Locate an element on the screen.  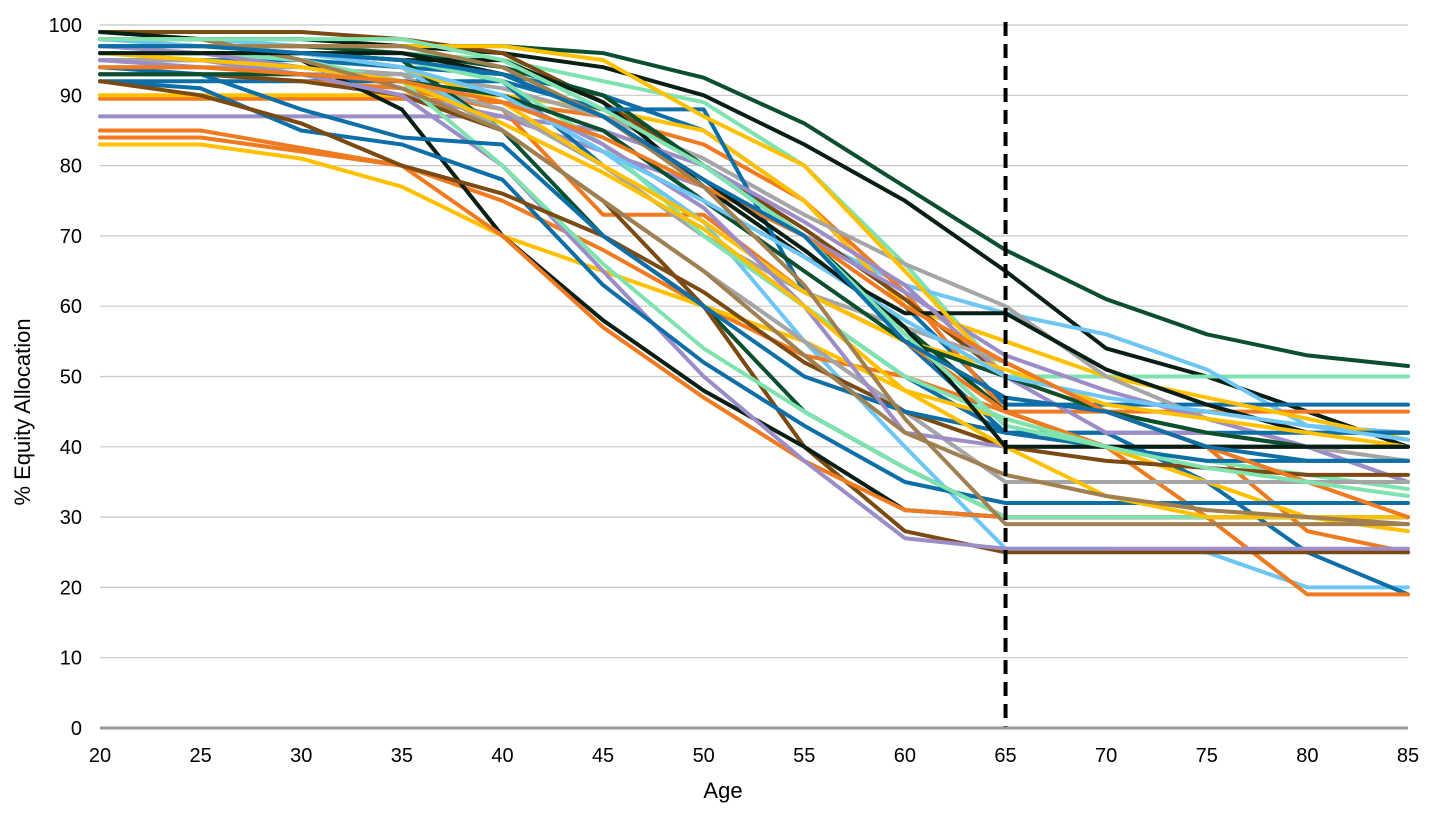
x-tick-label: 85 is located at coordinates (1408, 756).